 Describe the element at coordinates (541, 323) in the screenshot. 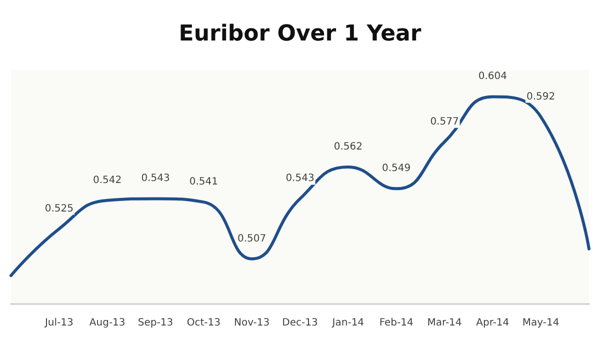

I see `x-tick-label: May-14` at that location.